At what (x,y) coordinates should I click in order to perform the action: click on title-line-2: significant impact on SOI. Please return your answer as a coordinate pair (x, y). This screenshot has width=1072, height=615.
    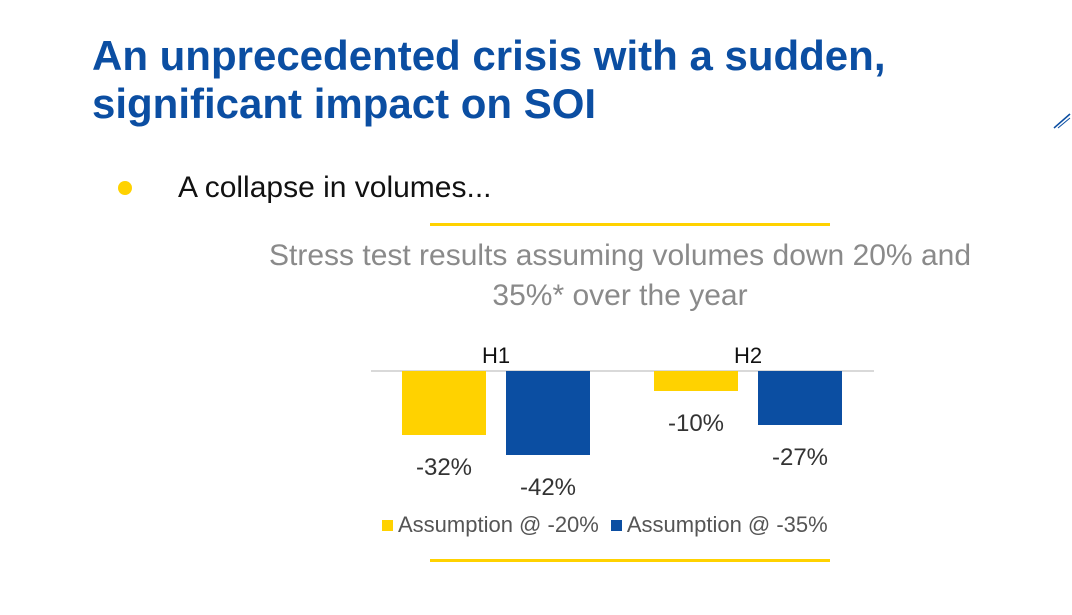
    Looking at the image, I should click on (344, 103).